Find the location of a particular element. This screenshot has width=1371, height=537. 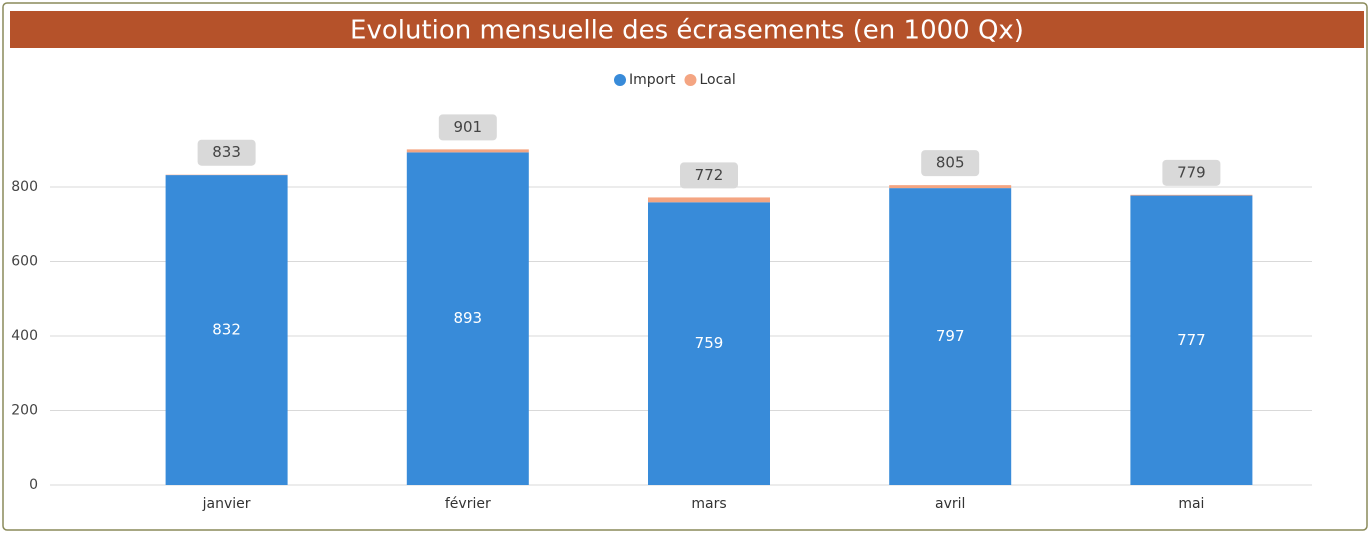

data-label: 759 is located at coordinates (709, 343).